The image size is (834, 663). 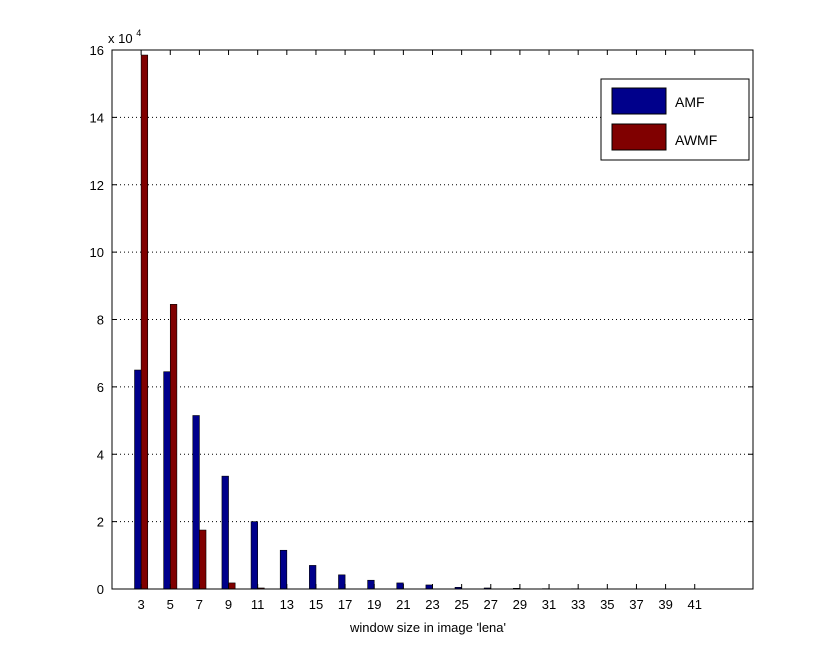 What do you see at coordinates (100, 454) in the screenshot?
I see `y-tick-label: 4` at bounding box center [100, 454].